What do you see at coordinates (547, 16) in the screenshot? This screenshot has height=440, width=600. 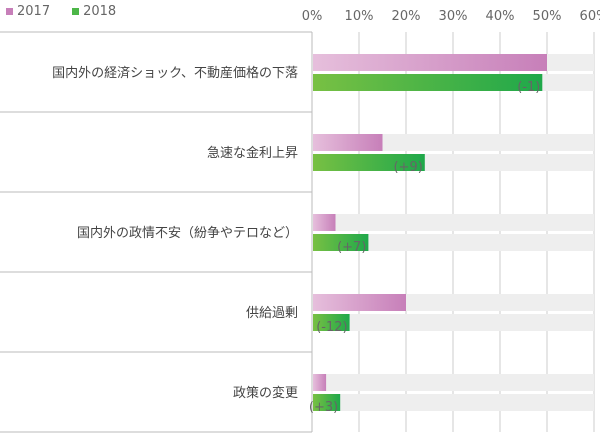 I see `x-tick-label: 50%` at bounding box center [547, 16].